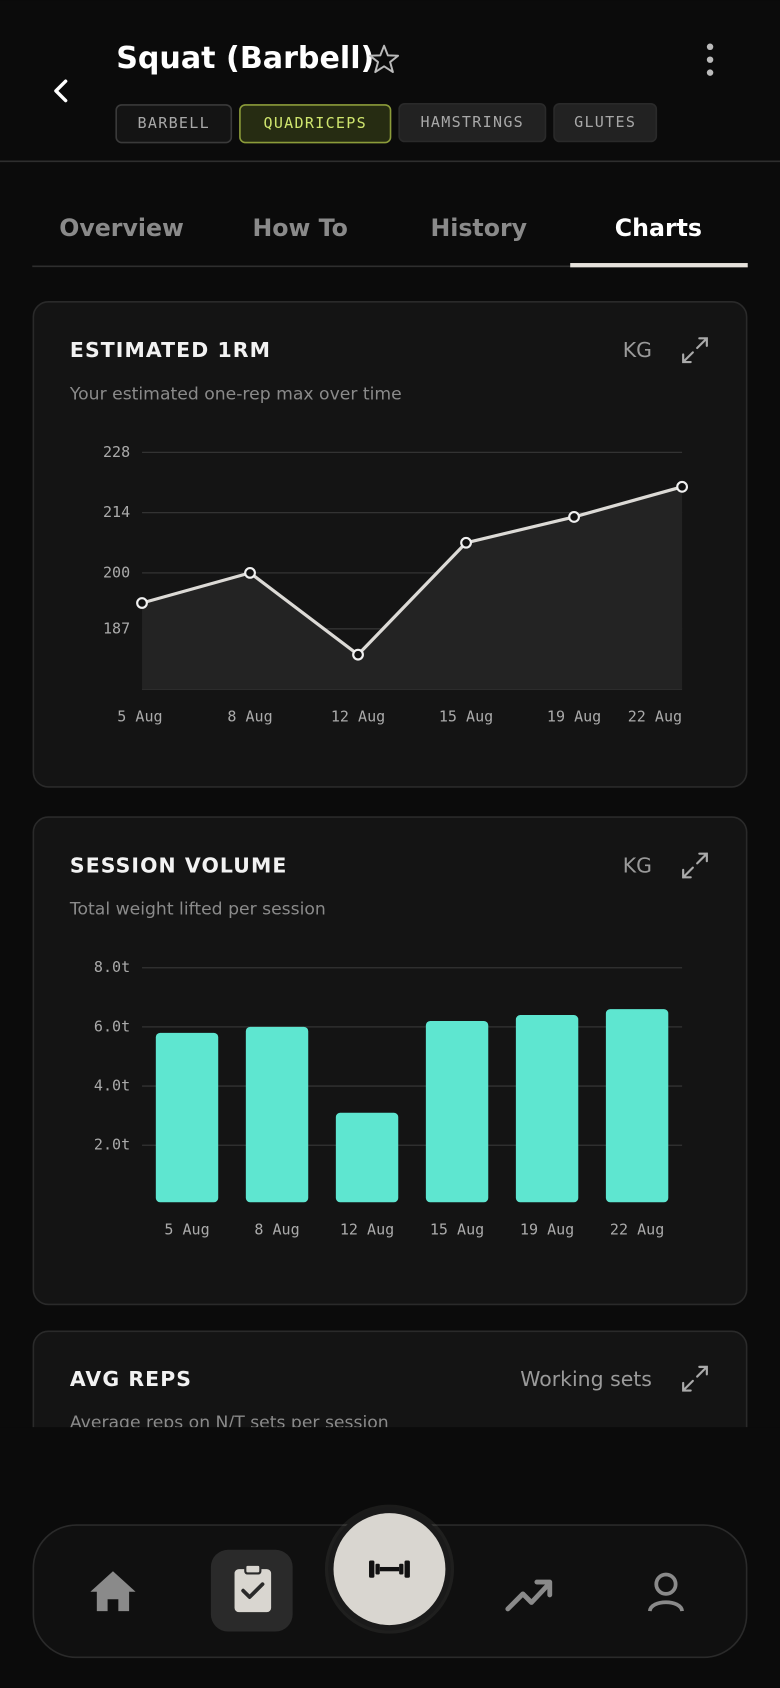  Describe the element at coordinates (389, 1569) in the screenshot. I see `nav-start-workout` at that location.